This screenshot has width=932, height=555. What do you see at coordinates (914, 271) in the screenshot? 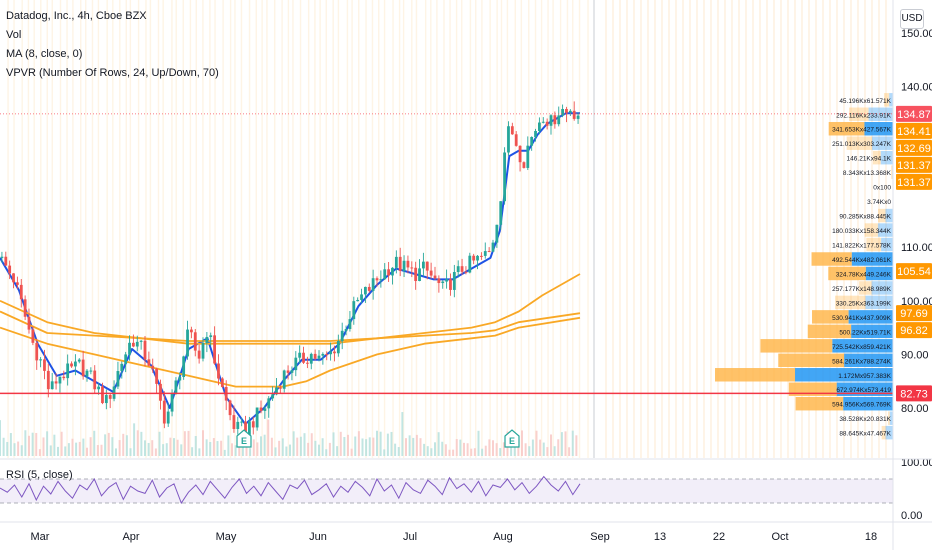
I see `price-label: 105.54` at bounding box center [914, 271].